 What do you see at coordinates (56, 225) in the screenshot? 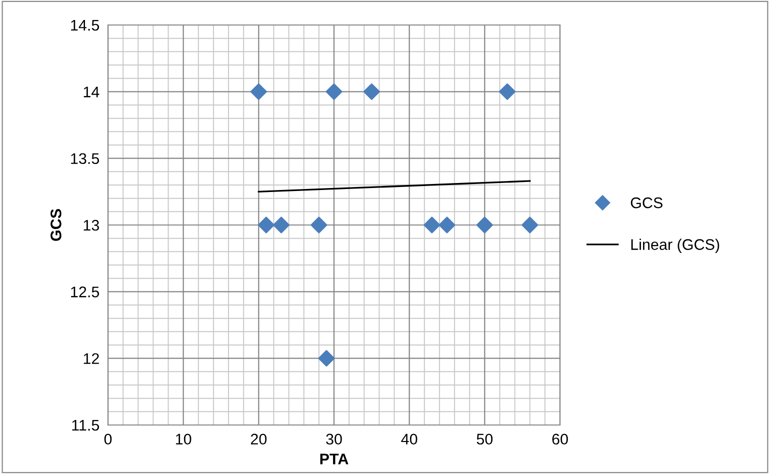
I see `y-axis-title: GCS` at bounding box center [56, 225].